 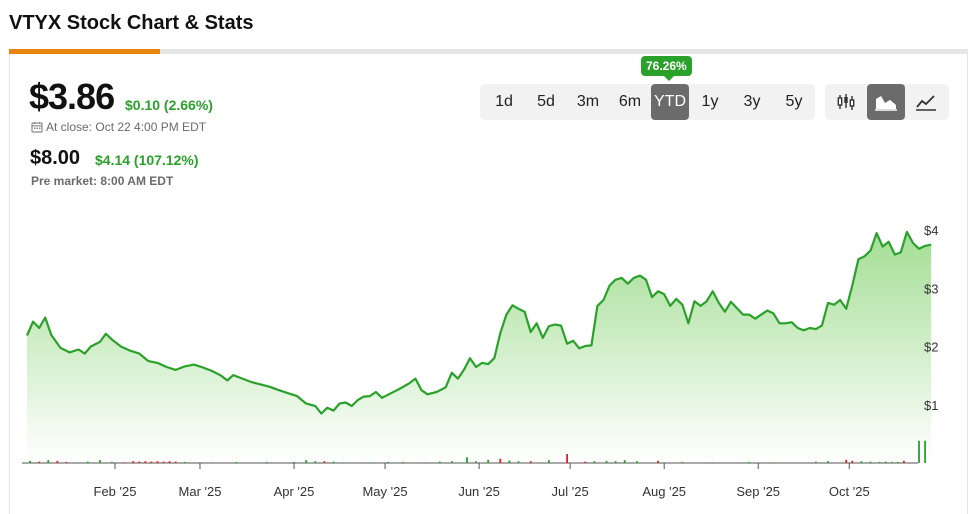 I want to click on premarket-time-label: Pre market: 8:00 AM EDT, so click(x=102, y=181).